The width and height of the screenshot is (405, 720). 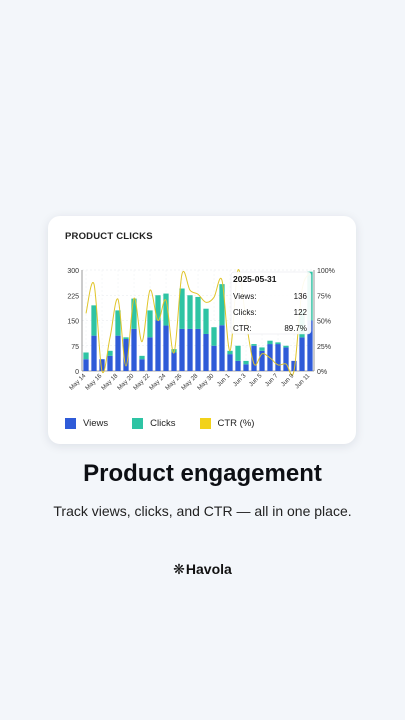 I want to click on tooltip-row-clicks: Clicks: 122, so click(x=270, y=312).